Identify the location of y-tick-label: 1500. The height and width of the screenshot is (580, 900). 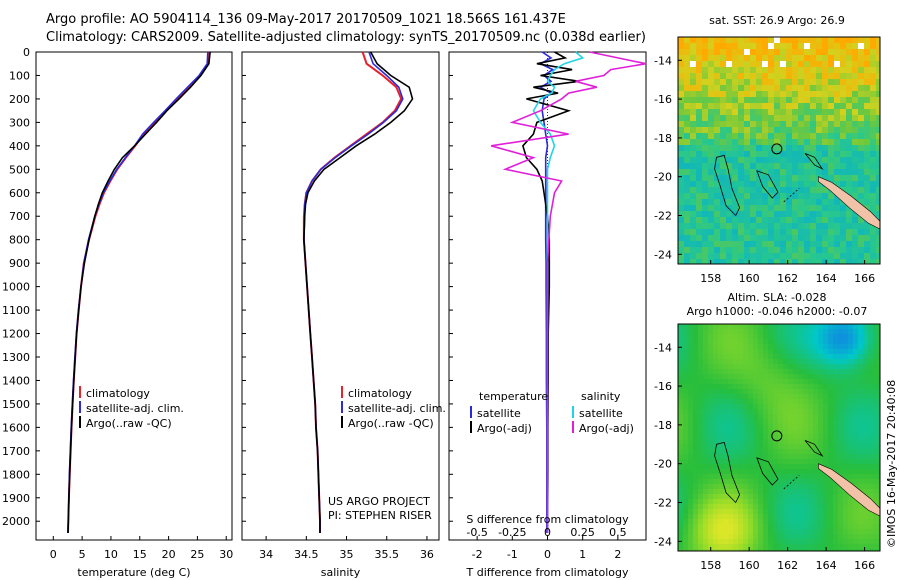
(16, 404).